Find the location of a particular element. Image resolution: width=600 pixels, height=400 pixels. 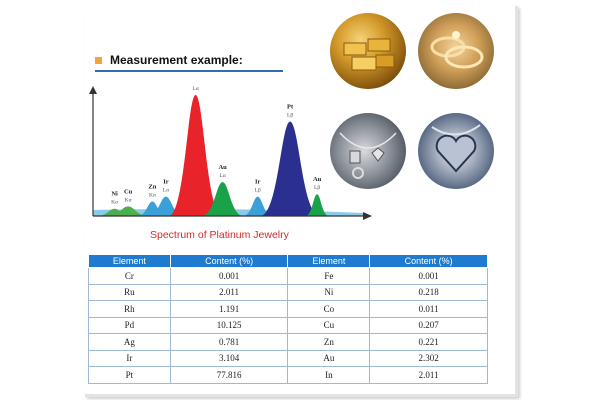

table-row: Ru 2.011 Ni 0.218 is located at coordinates (288, 292).